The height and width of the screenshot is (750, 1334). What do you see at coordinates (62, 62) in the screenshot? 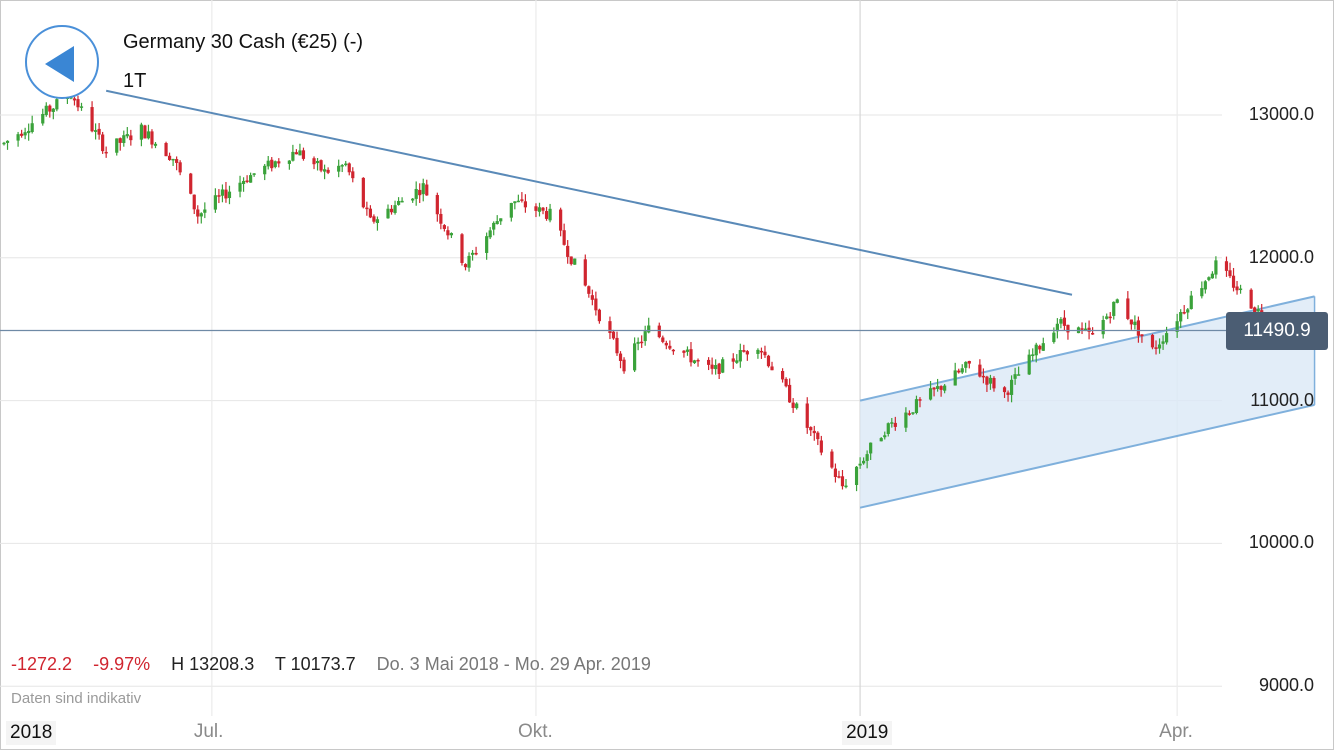
I see `back-arrow-icon` at bounding box center [62, 62].